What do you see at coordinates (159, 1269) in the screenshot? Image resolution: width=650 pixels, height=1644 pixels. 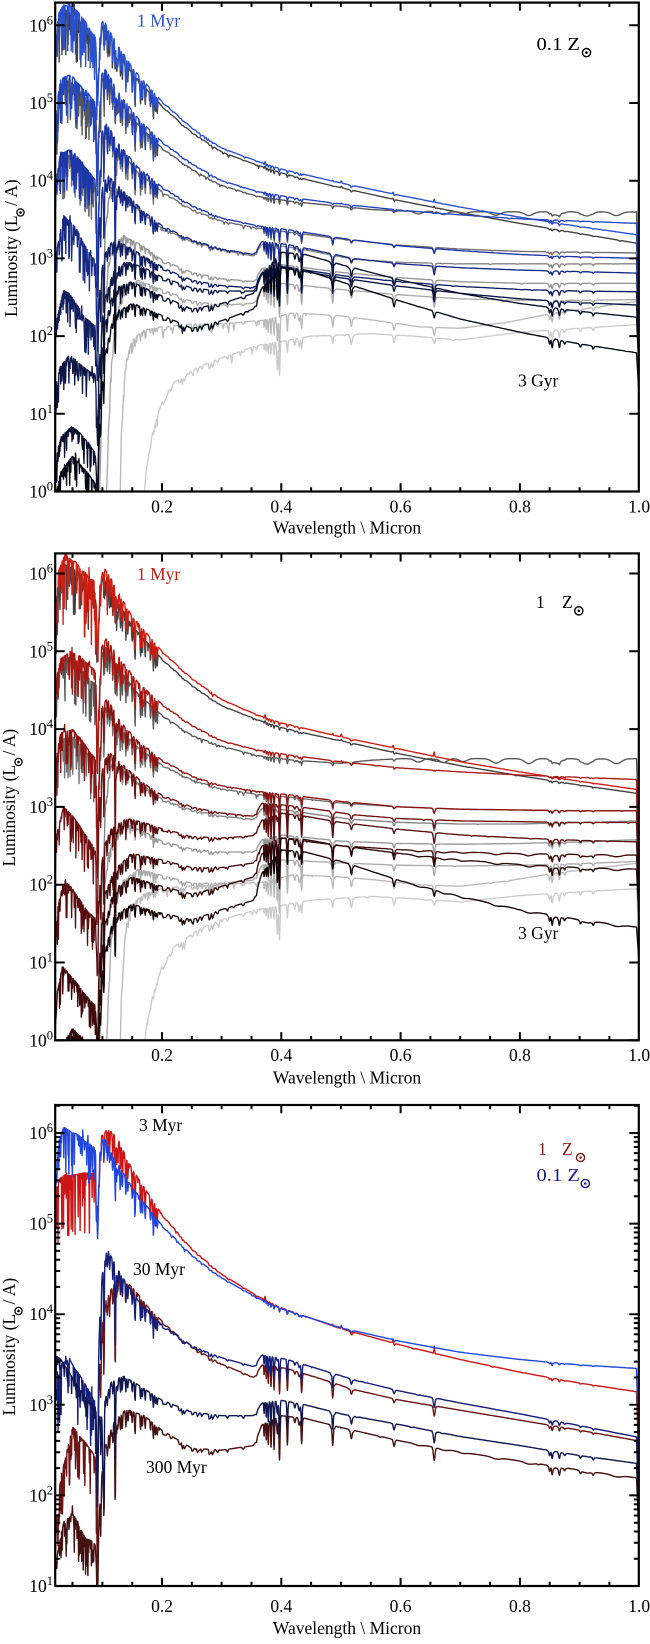 I see `svg-text: 30 Myr` at bounding box center [159, 1269].